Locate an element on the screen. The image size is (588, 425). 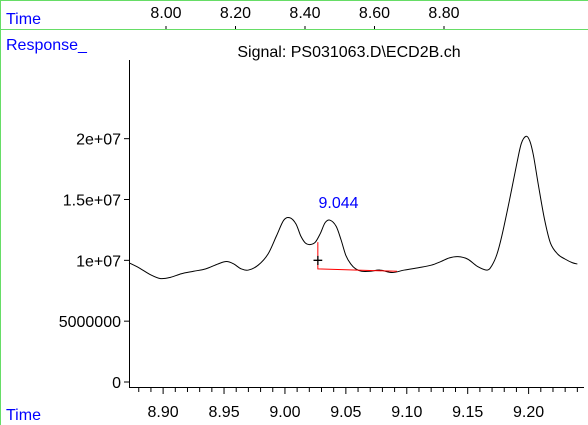
top-axis-tick-label: 8.40 is located at coordinates (304, 13).